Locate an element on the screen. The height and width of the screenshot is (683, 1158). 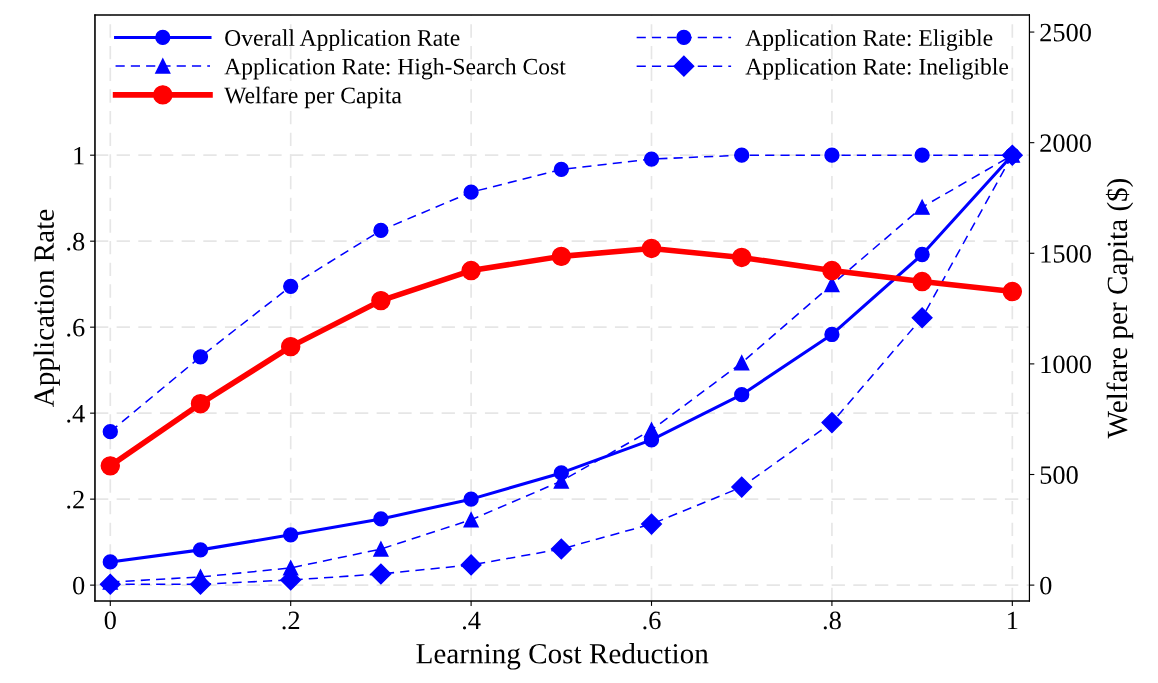
y-tick-label: .2 is located at coordinates (75, 499).